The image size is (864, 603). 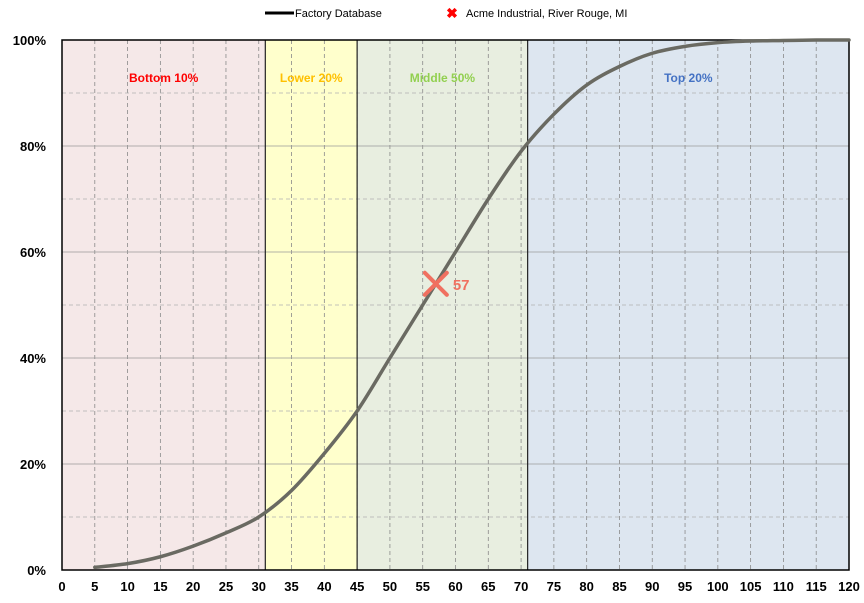 What do you see at coordinates (33, 252) in the screenshot?
I see `y-tick-label: 60%` at bounding box center [33, 252].